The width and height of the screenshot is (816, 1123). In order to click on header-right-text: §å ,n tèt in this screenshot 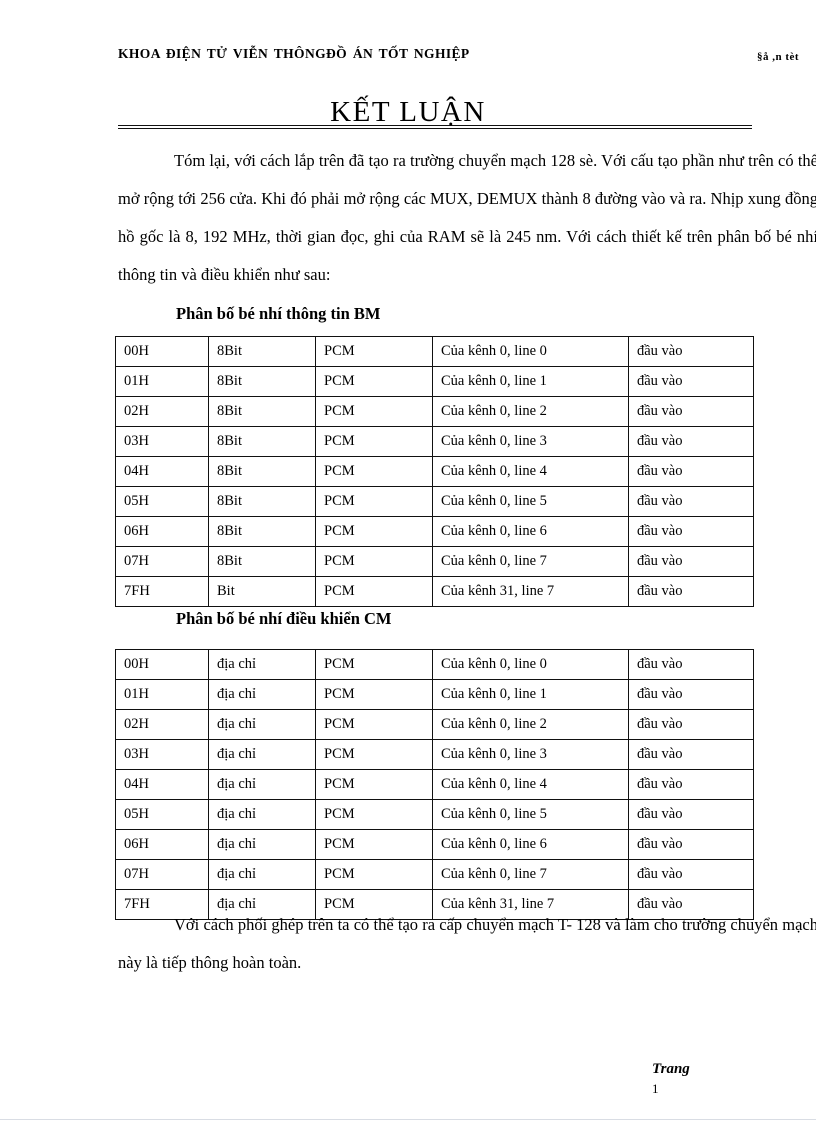, I will do `click(778, 57)`.